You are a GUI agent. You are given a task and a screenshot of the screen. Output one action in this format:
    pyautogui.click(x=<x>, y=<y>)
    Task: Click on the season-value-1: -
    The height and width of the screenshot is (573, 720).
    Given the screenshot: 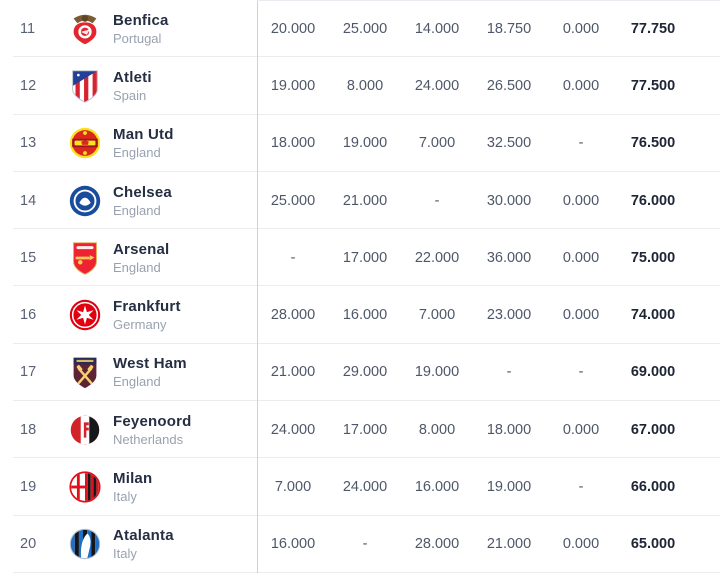 What is the action you would take?
    pyautogui.click(x=293, y=257)
    